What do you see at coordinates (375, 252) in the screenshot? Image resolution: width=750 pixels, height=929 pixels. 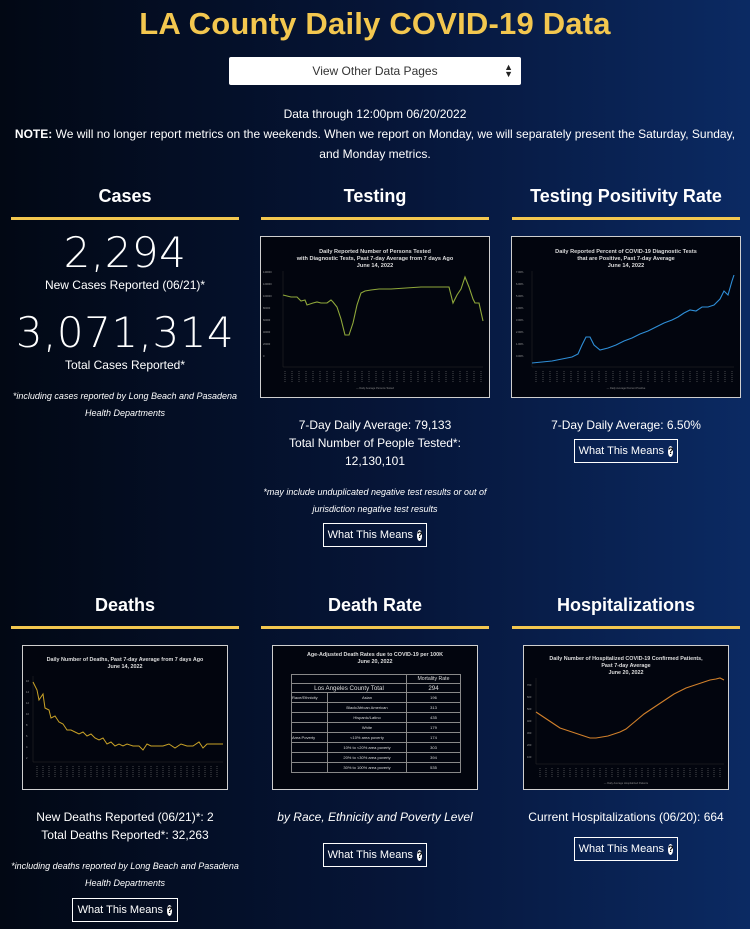 I see `testing-chart-title-1: Daily Reported Number of Persons Tested` at bounding box center [375, 252].